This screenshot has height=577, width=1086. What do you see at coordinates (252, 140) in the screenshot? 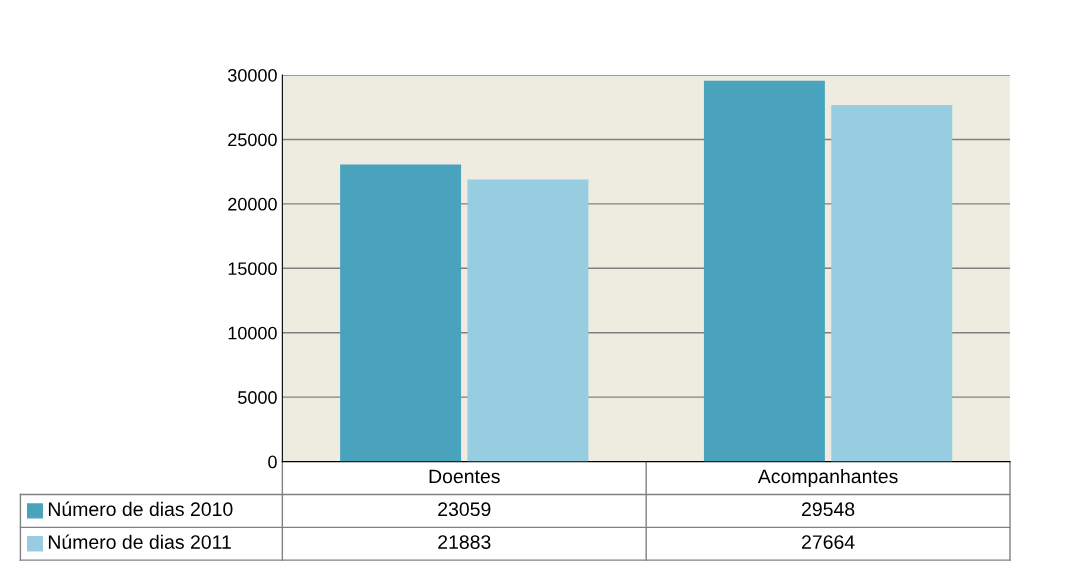
I see `y-tick-label: 25000` at bounding box center [252, 140].